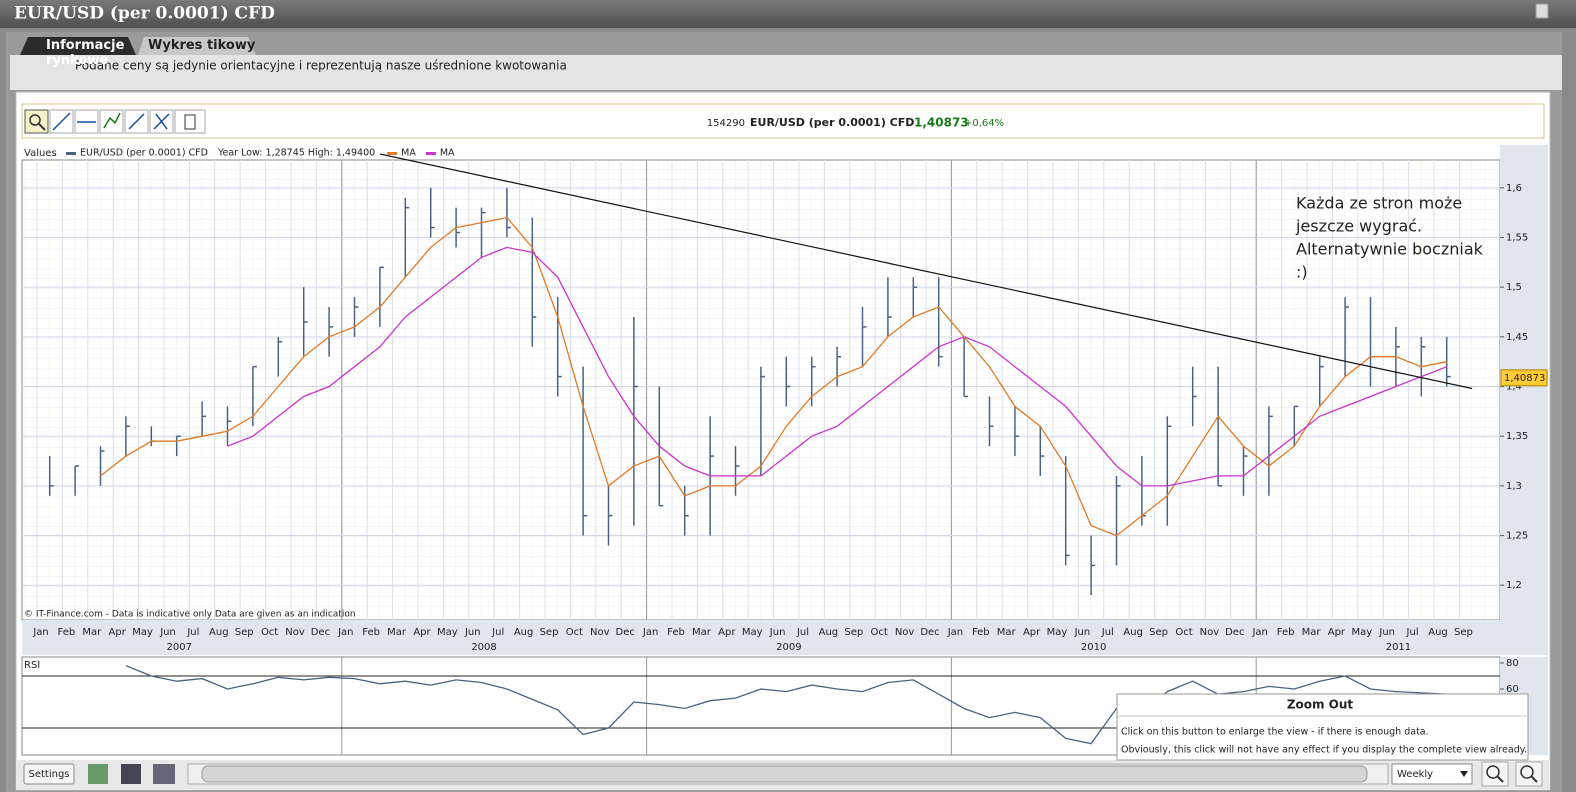 The height and width of the screenshot is (792, 1576). What do you see at coordinates (1358, 226) in the screenshot?
I see `annotation: jeszcze wygrać.` at bounding box center [1358, 226].